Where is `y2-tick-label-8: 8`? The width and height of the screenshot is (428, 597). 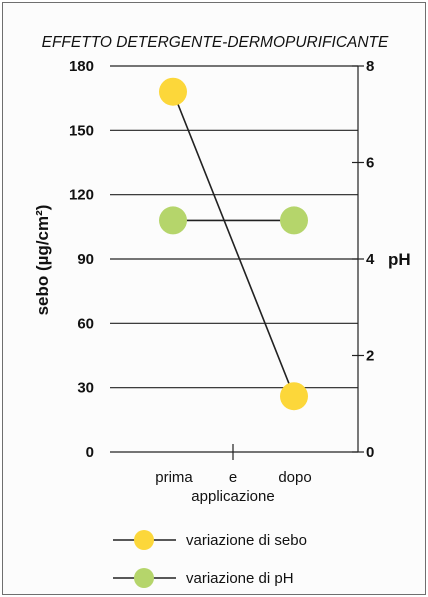 y2-tick-label-8: 8 is located at coordinates (370, 66).